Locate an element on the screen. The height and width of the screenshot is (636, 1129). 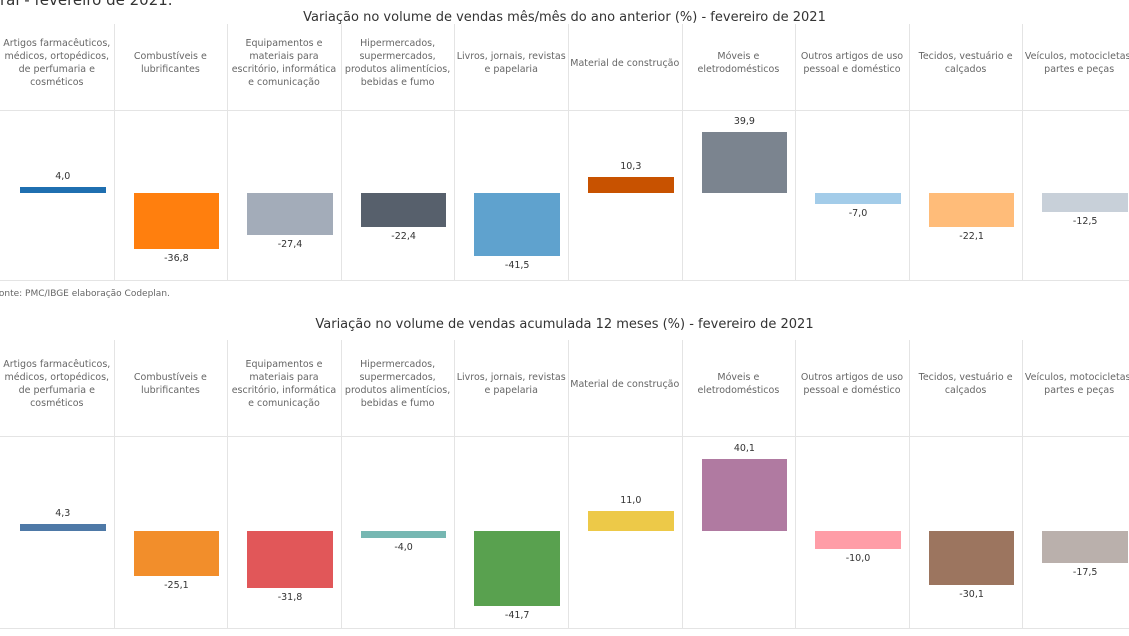
value-label: 10,3 is located at coordinates (631, 167).